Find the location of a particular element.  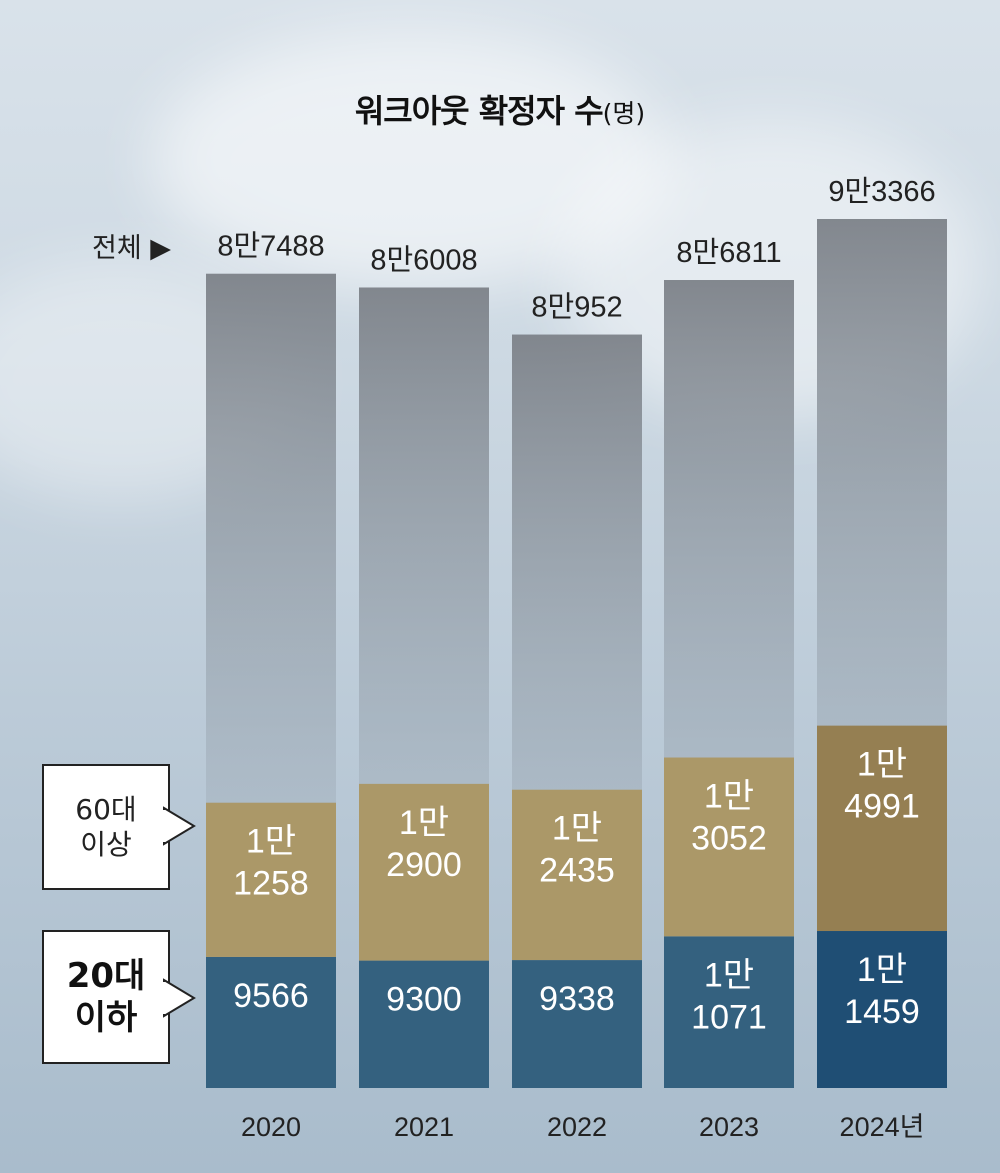

bar-60s-plus-2020 is located at coordinates (271, 879).